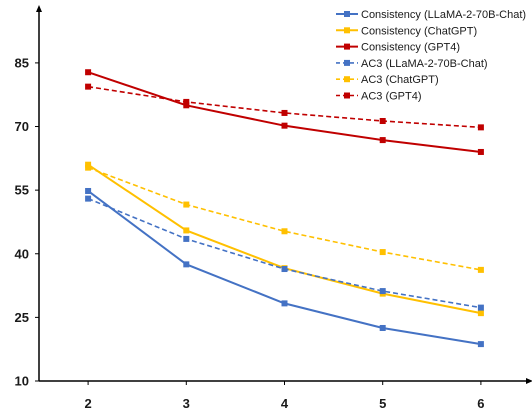 The height and width of the screenshot is (412, 532). Describe the element at coordinates (22, 381) in the screenshot. I see `y-tick-label: 10` at that location.